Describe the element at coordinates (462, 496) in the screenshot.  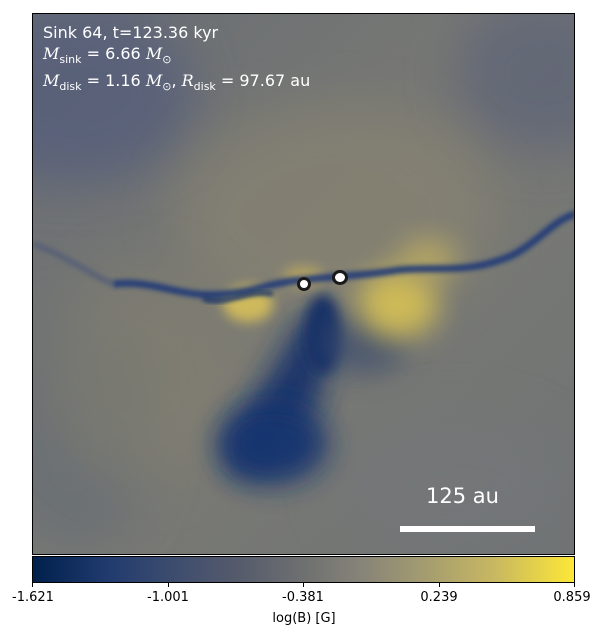
I see `scale-bar-label: 125 au` at that location.